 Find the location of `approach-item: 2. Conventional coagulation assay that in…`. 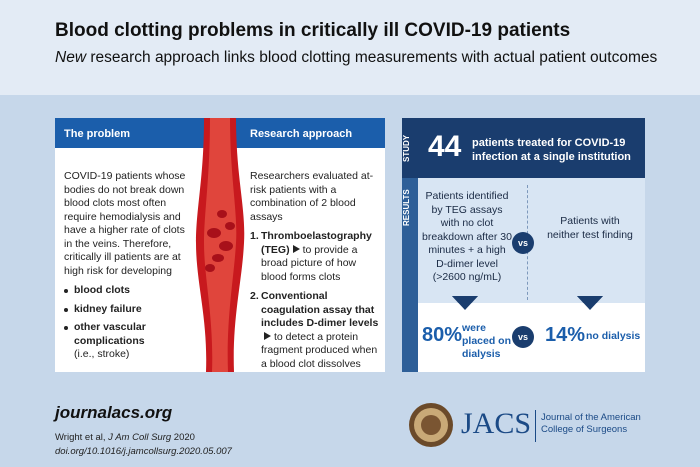

approach-item: 2. Conventional coagulation assay that in… is located at coordinates (316, 330).